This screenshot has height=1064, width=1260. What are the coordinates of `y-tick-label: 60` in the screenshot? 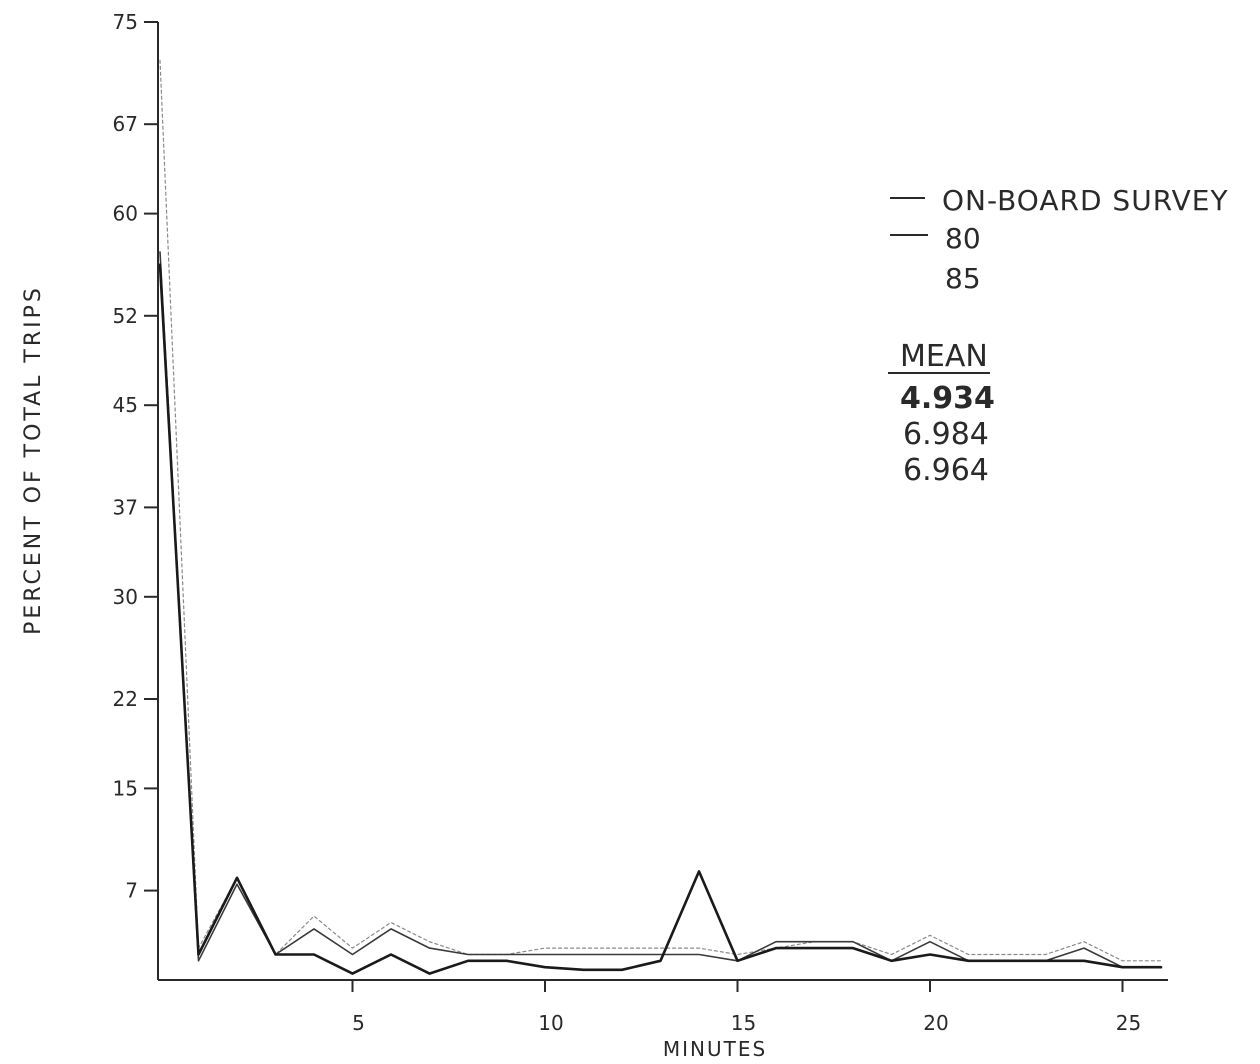 It's located at (125, 214).